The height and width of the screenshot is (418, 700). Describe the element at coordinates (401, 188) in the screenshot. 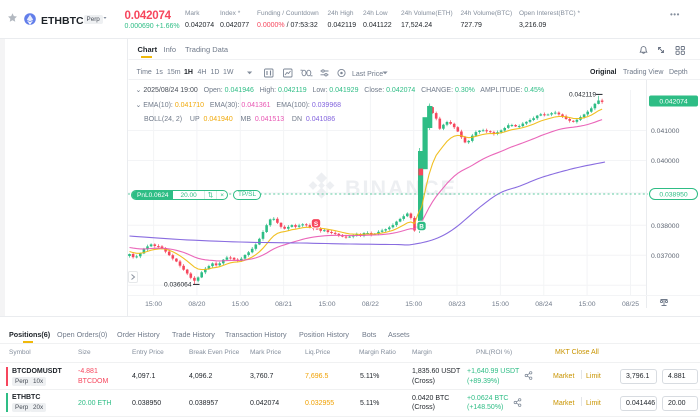

I see `svg-text: BINANCE` at that location.